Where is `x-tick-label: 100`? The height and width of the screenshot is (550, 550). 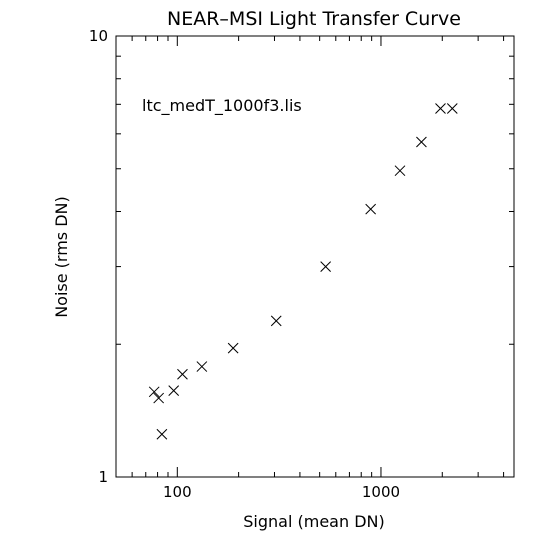 x-tick-label: 100 is located at coordinates (177, 492).